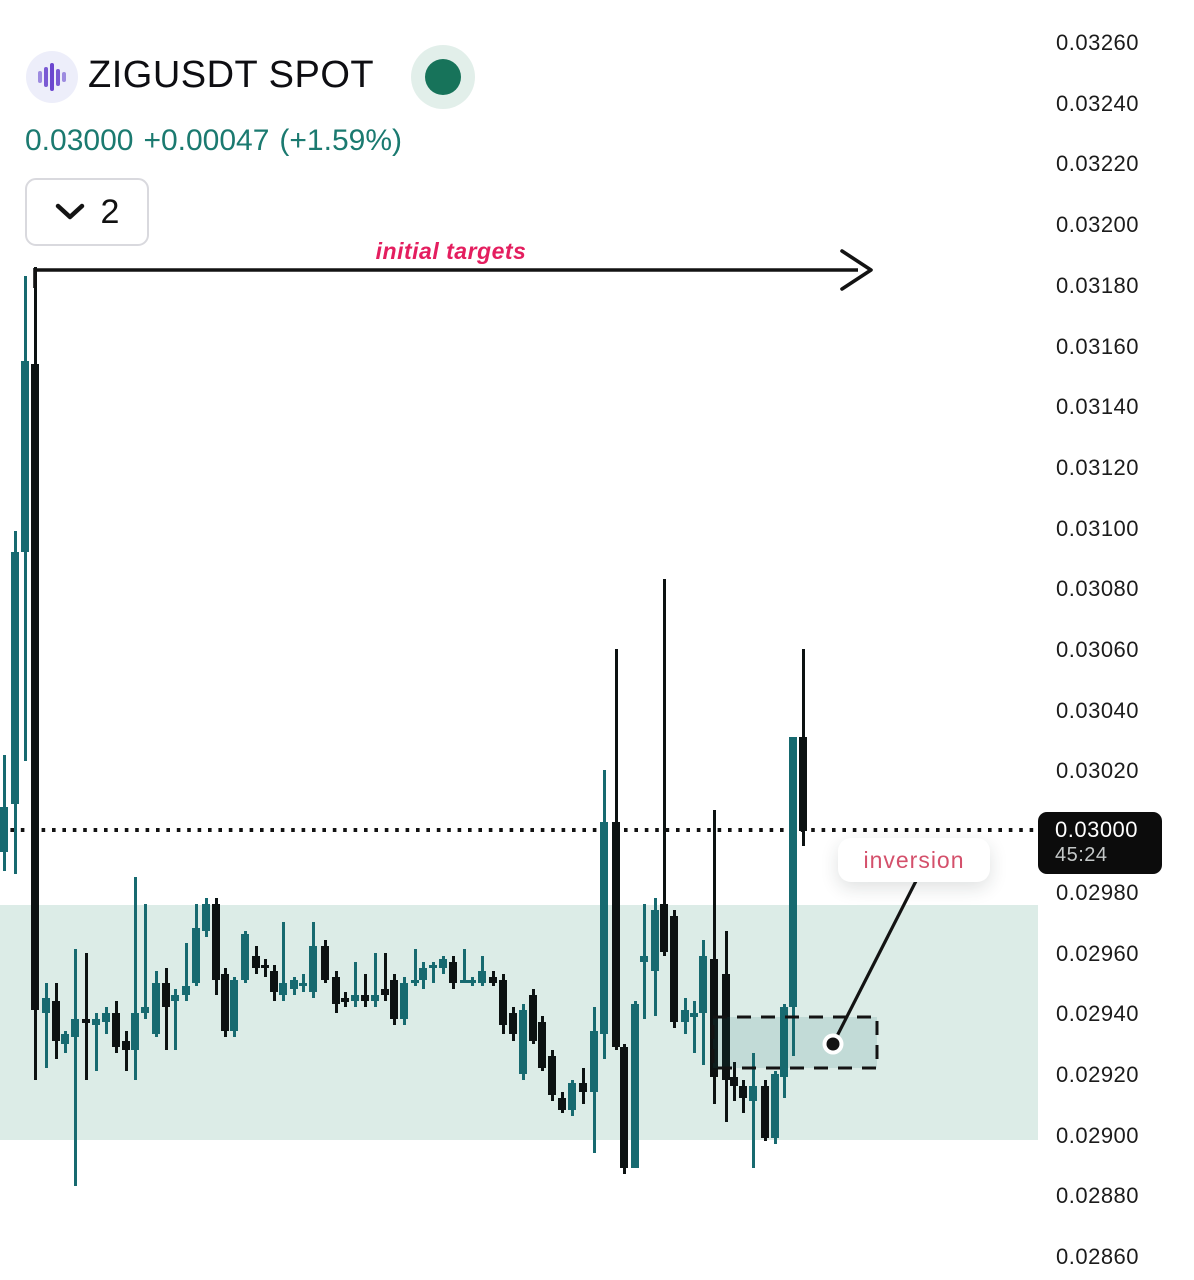  What do you see at coordinates (231, 75) in the screenshot?
I see `symbol-title: ZIGUSDT SPOT` at bounding box center [231, 75].